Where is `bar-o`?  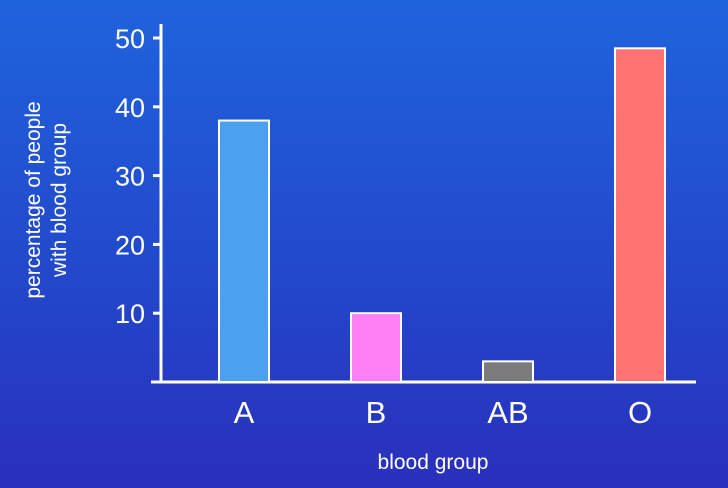 bar-o is located at coordinates (640, 215).